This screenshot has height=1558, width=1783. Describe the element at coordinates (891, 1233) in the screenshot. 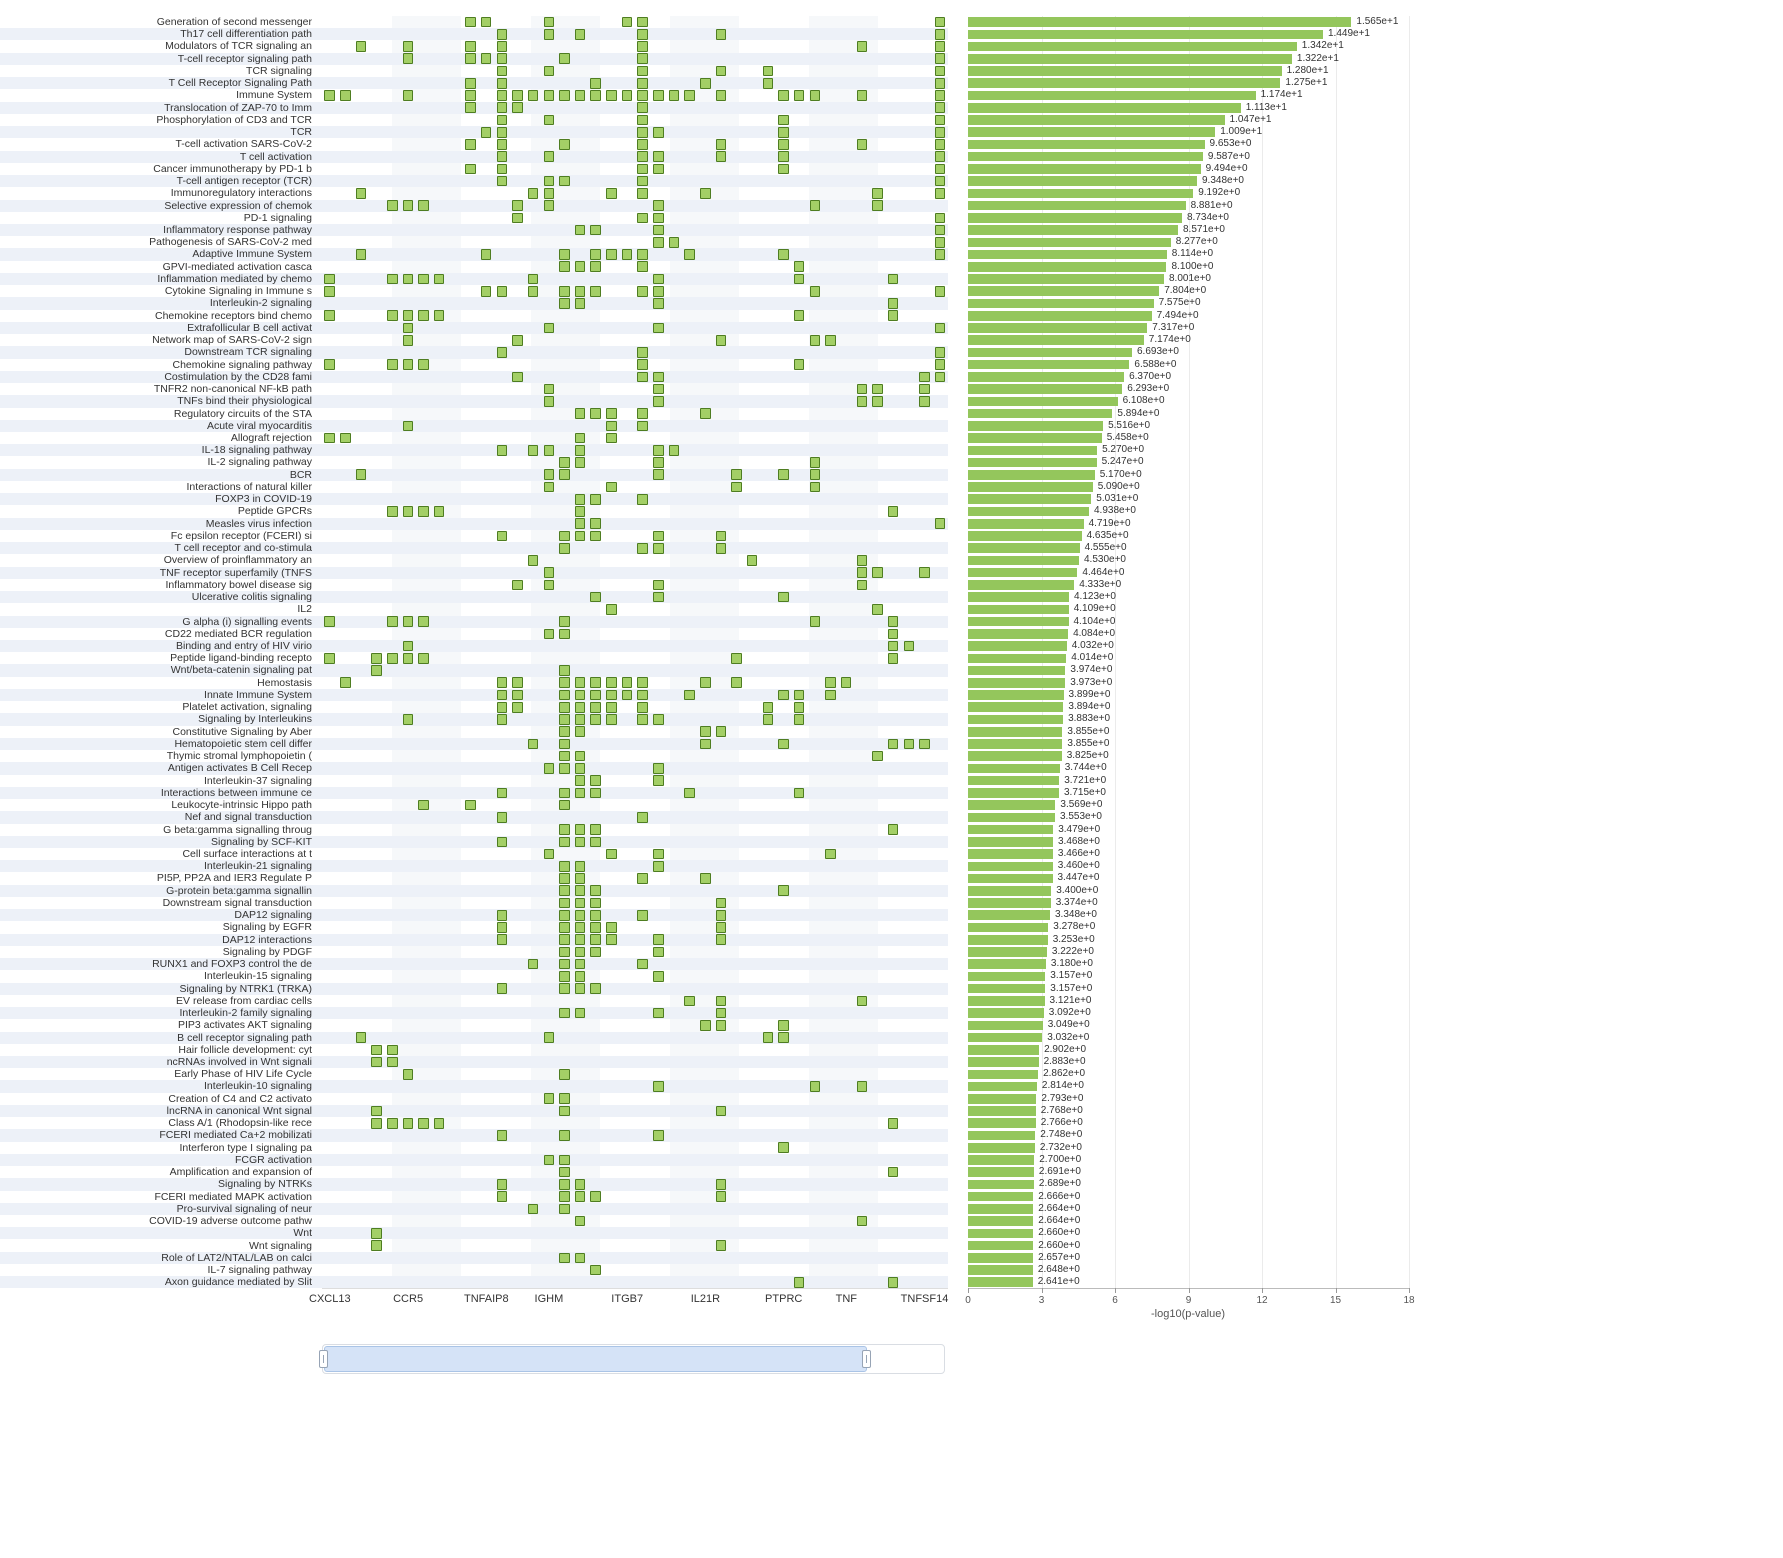

I see `pathway-row: Wnt 2.660e+0` at that location.